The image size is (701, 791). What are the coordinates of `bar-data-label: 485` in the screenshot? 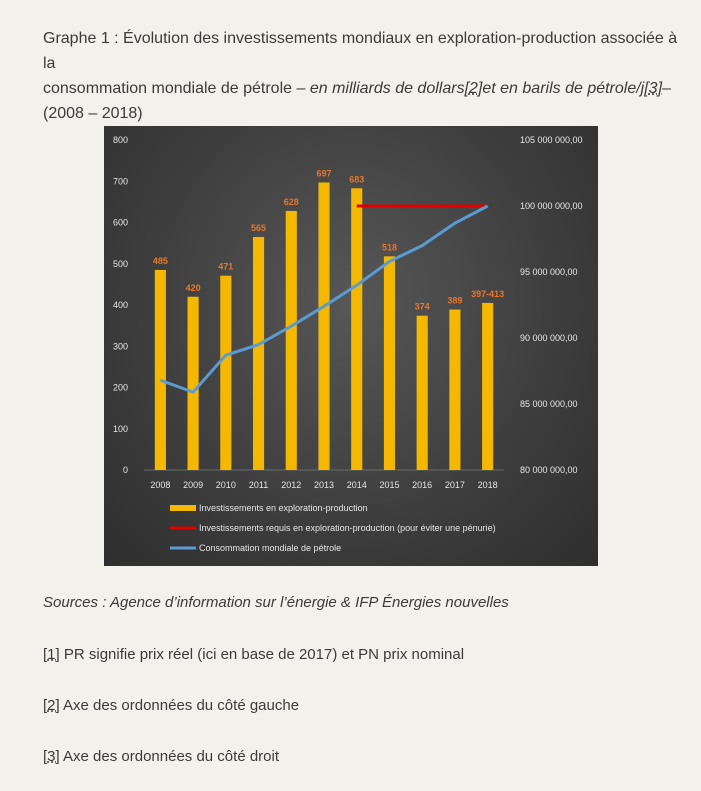 It's located at (160, 261).